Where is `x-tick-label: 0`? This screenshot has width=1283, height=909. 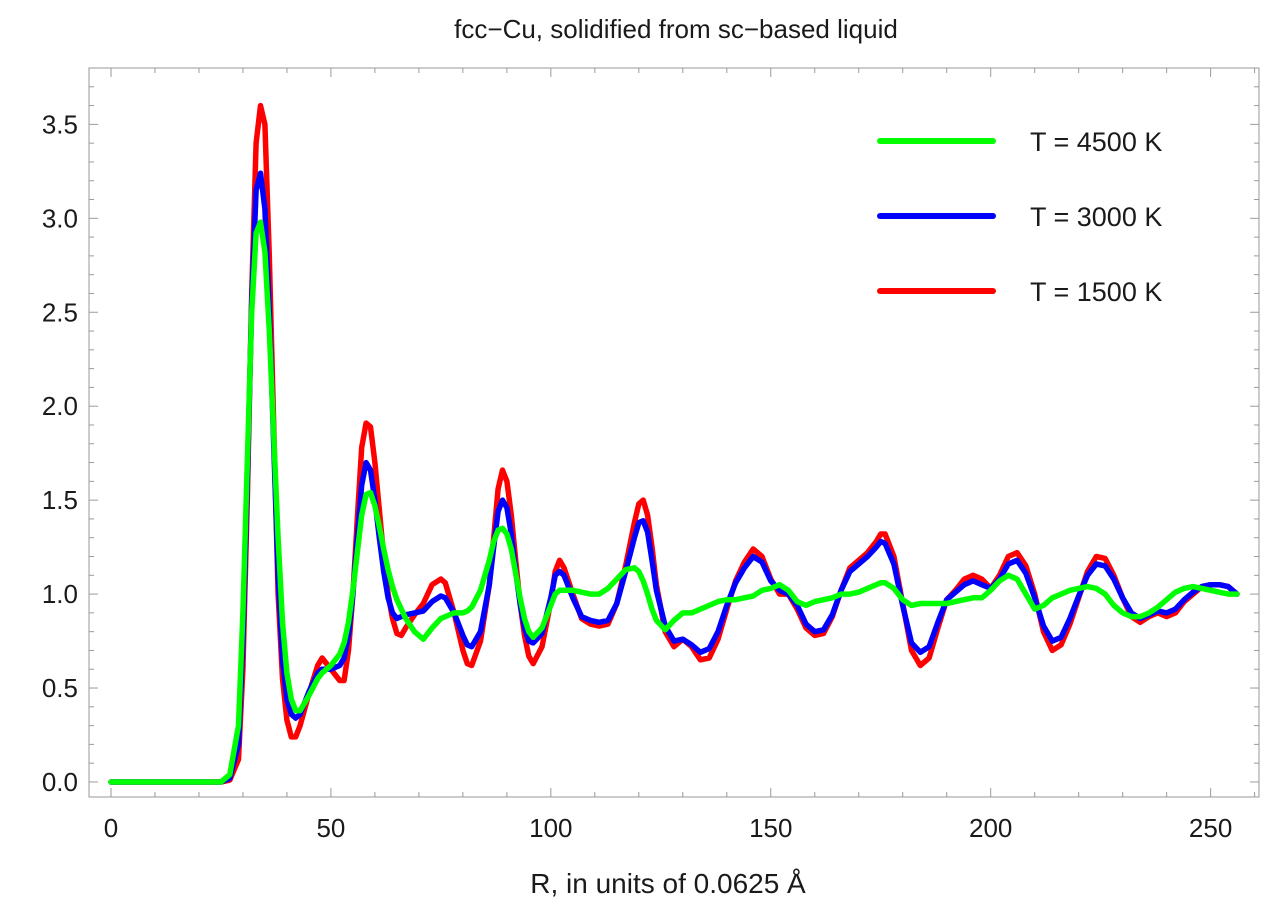 x-tick-label: 0 is located at coordinates (111, 828).